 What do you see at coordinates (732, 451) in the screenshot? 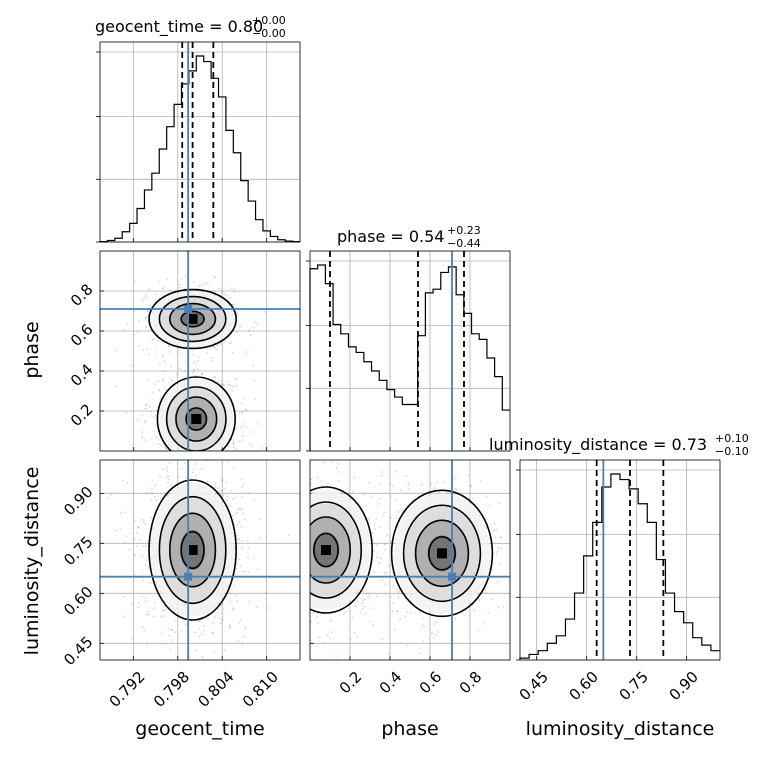
I see `title-luminosity-distance-minus: −0.10` at bounding box center [732, 451].